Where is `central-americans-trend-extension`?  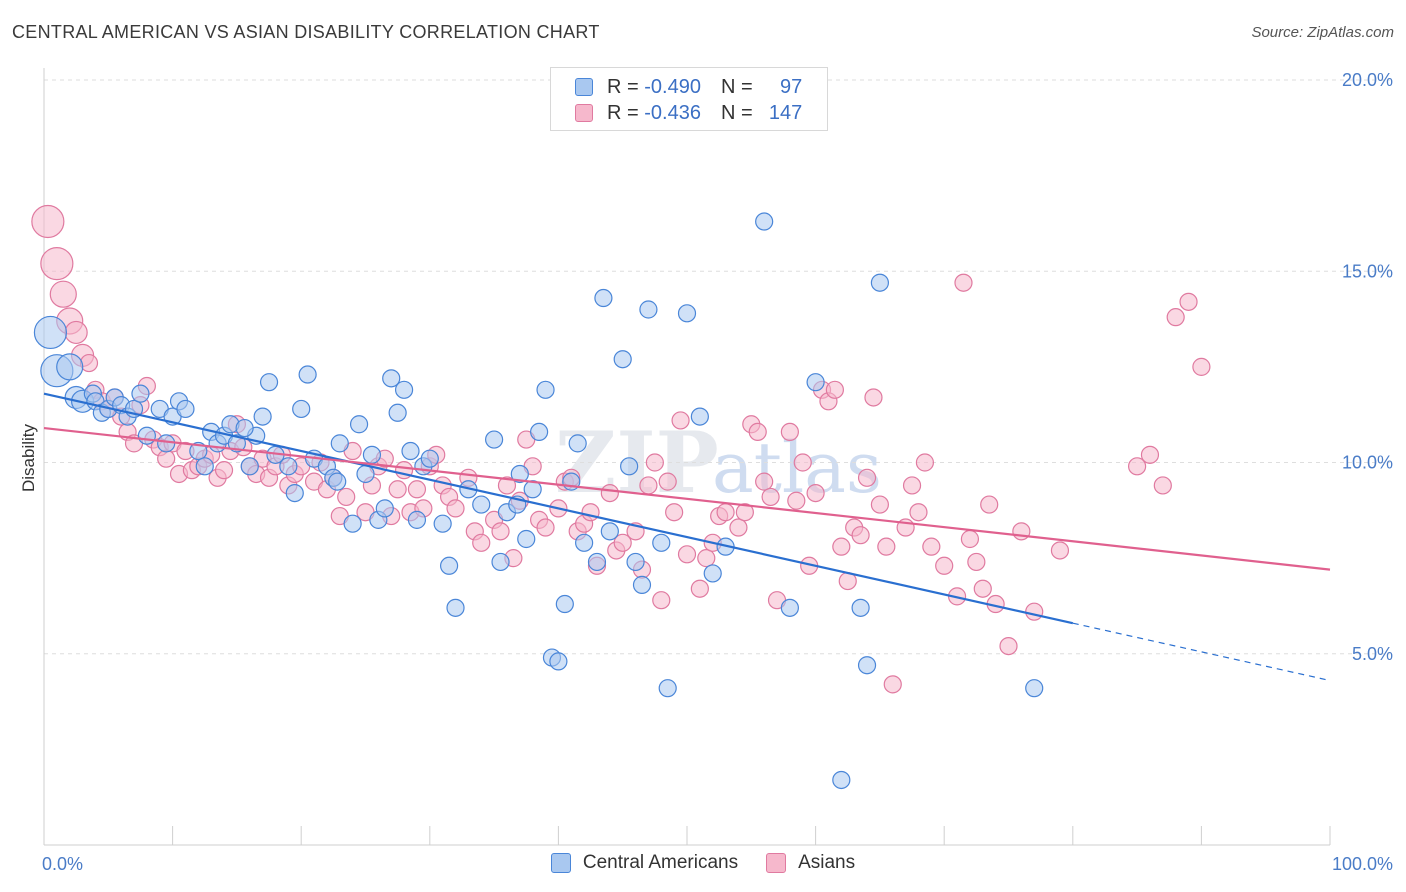
central-americans-trend-extension is located at coordinates (1201, 652).